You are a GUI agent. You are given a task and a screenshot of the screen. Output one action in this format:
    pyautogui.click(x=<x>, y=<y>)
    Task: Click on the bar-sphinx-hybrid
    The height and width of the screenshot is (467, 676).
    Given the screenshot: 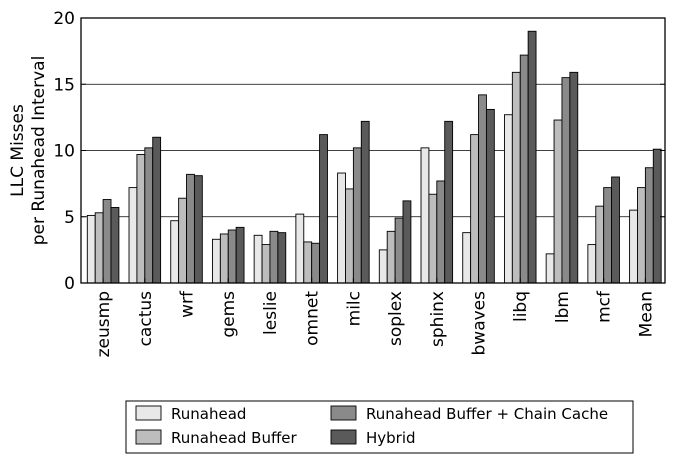 What is the action you would take?
    pyautogui.click(x=449, y=202)
    